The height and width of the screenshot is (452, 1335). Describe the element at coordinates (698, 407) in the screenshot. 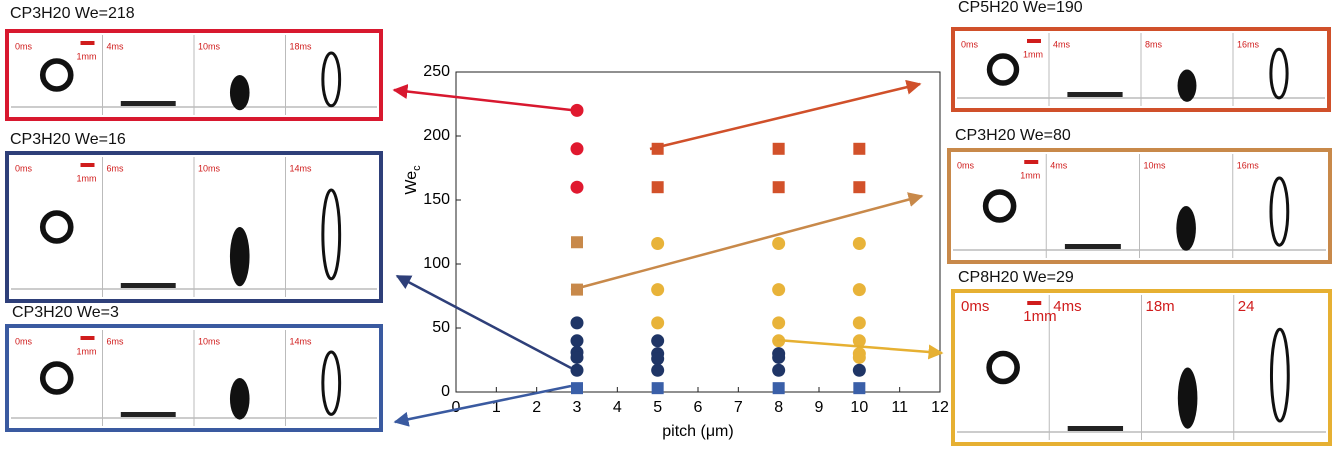

I see `x-tick-label: 6` at that location.